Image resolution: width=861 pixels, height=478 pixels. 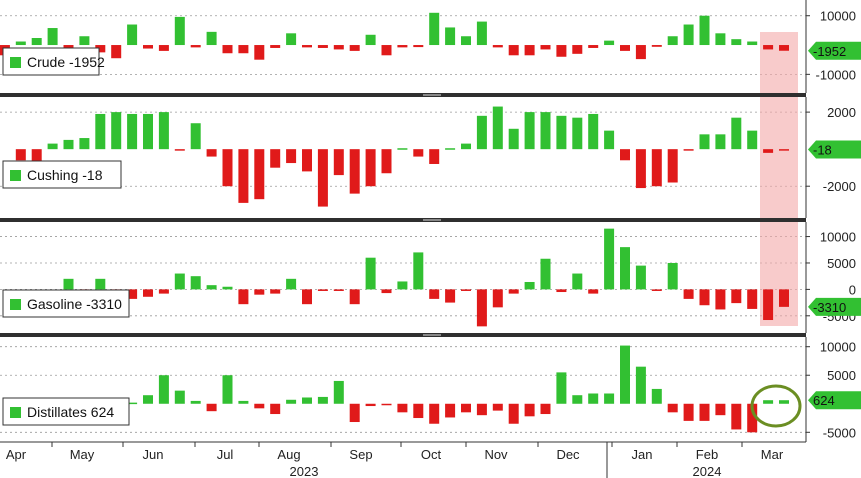 I want to click on x-month-label: Nov, so click(x=496, y=454).